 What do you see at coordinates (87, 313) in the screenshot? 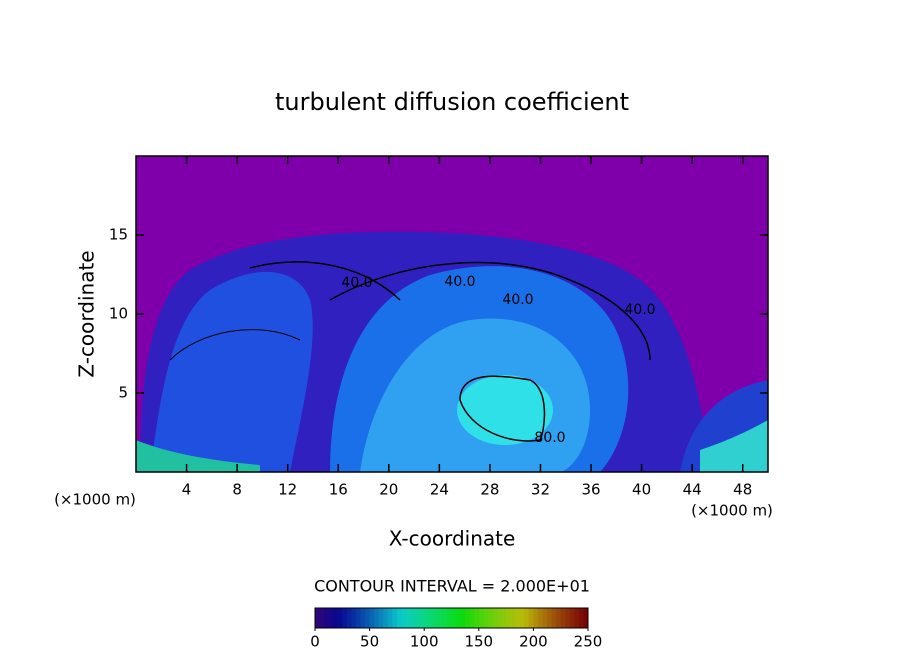
I see `y-axis-label: Z-coordinate` at bounding box center [87, 313].